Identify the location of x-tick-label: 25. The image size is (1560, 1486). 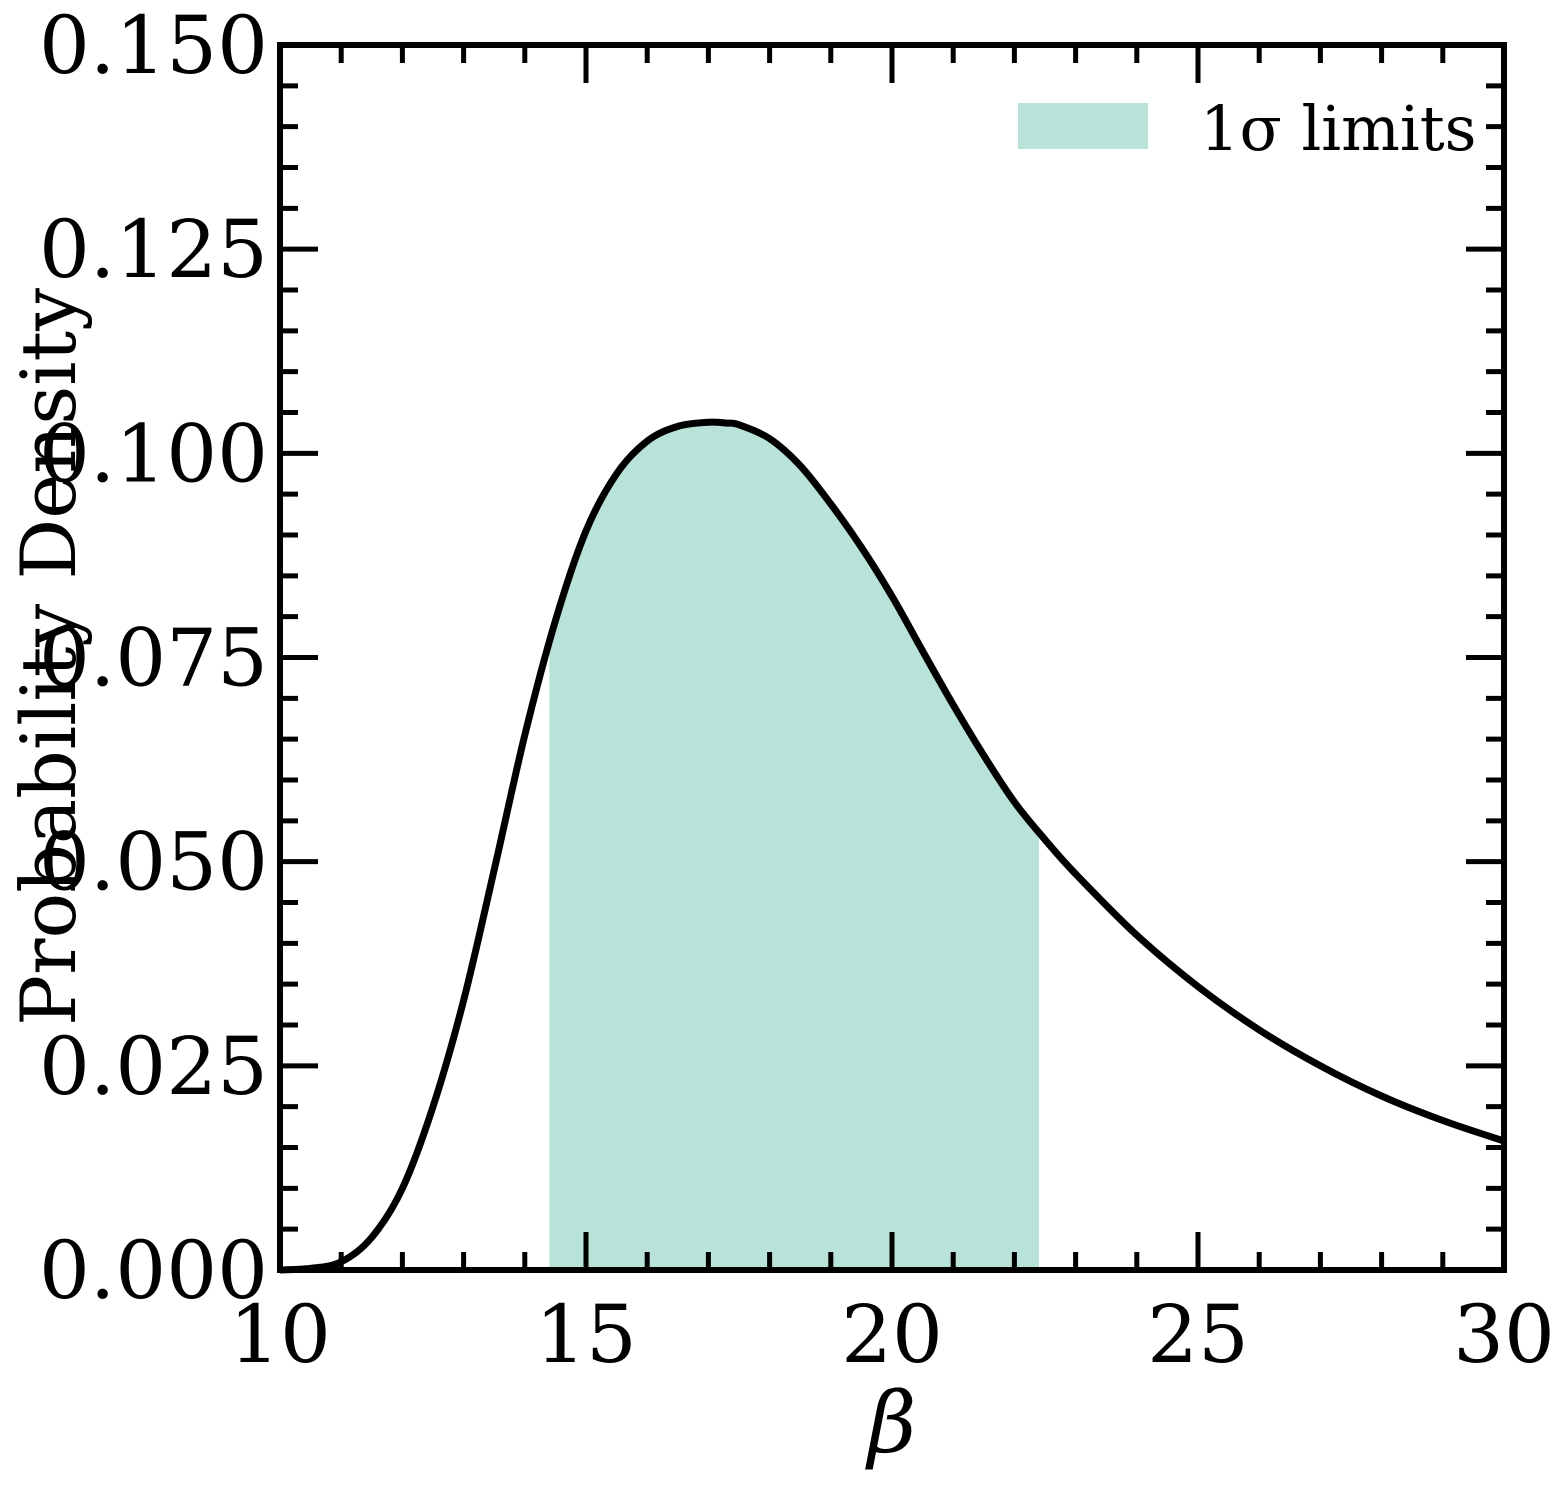
(1198, 1334).